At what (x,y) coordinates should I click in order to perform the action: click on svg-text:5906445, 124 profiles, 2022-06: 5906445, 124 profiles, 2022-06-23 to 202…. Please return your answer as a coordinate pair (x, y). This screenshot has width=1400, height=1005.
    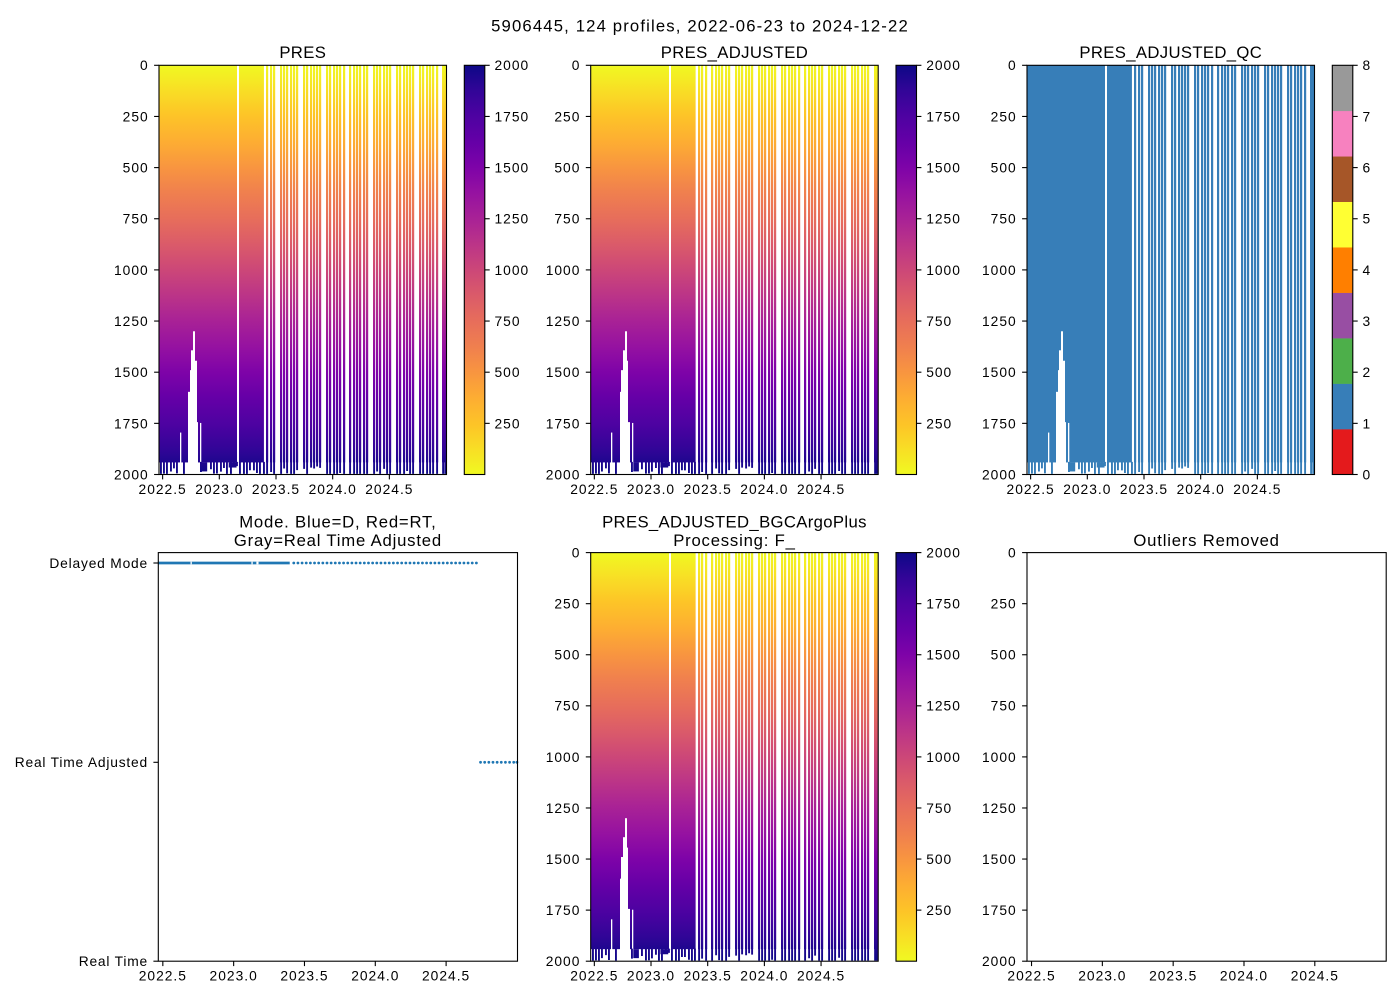
    Looking at the image, I should click on (700, 25).